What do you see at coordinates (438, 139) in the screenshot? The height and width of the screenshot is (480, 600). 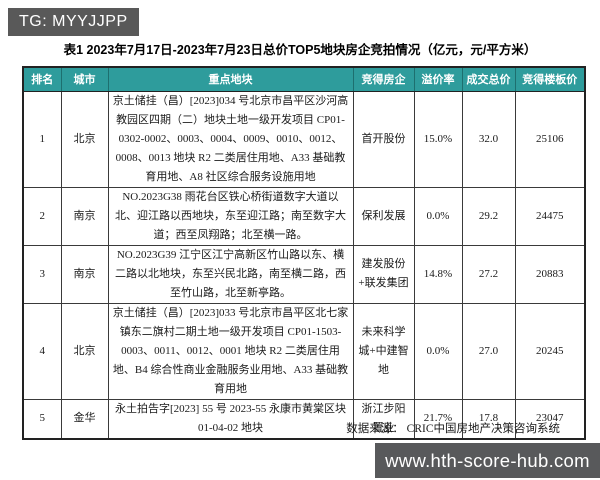 I see `cell-premium: 15.0%` at bounding box center [438, 139].